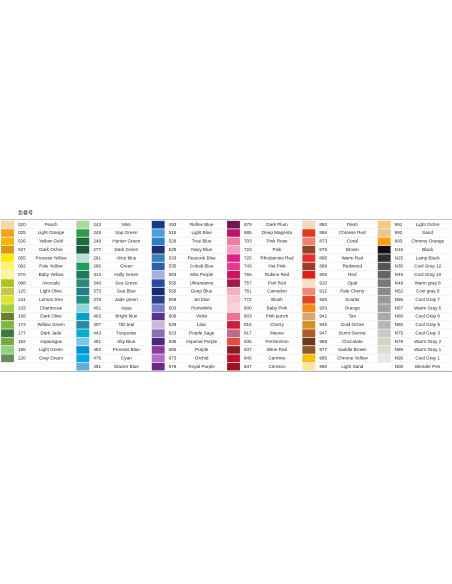 This screenshot has width=452, height=584. I want to click on color-name: Turquoise, so click(126, 332).